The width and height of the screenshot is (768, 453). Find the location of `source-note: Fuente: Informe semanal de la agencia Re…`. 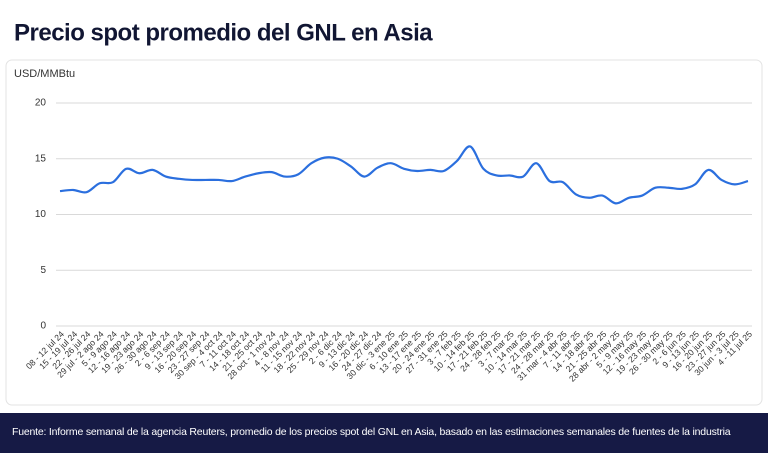

source-note: Fuente: Informe semanal de la agencia Re… is located at coordinates (371, 432).